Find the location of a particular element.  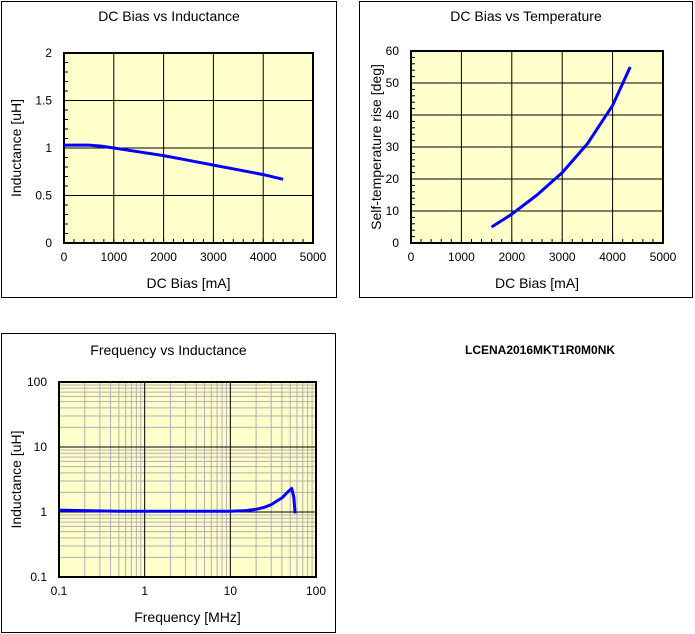

y-tick-label: 40 is located at coordinates (393, 115).